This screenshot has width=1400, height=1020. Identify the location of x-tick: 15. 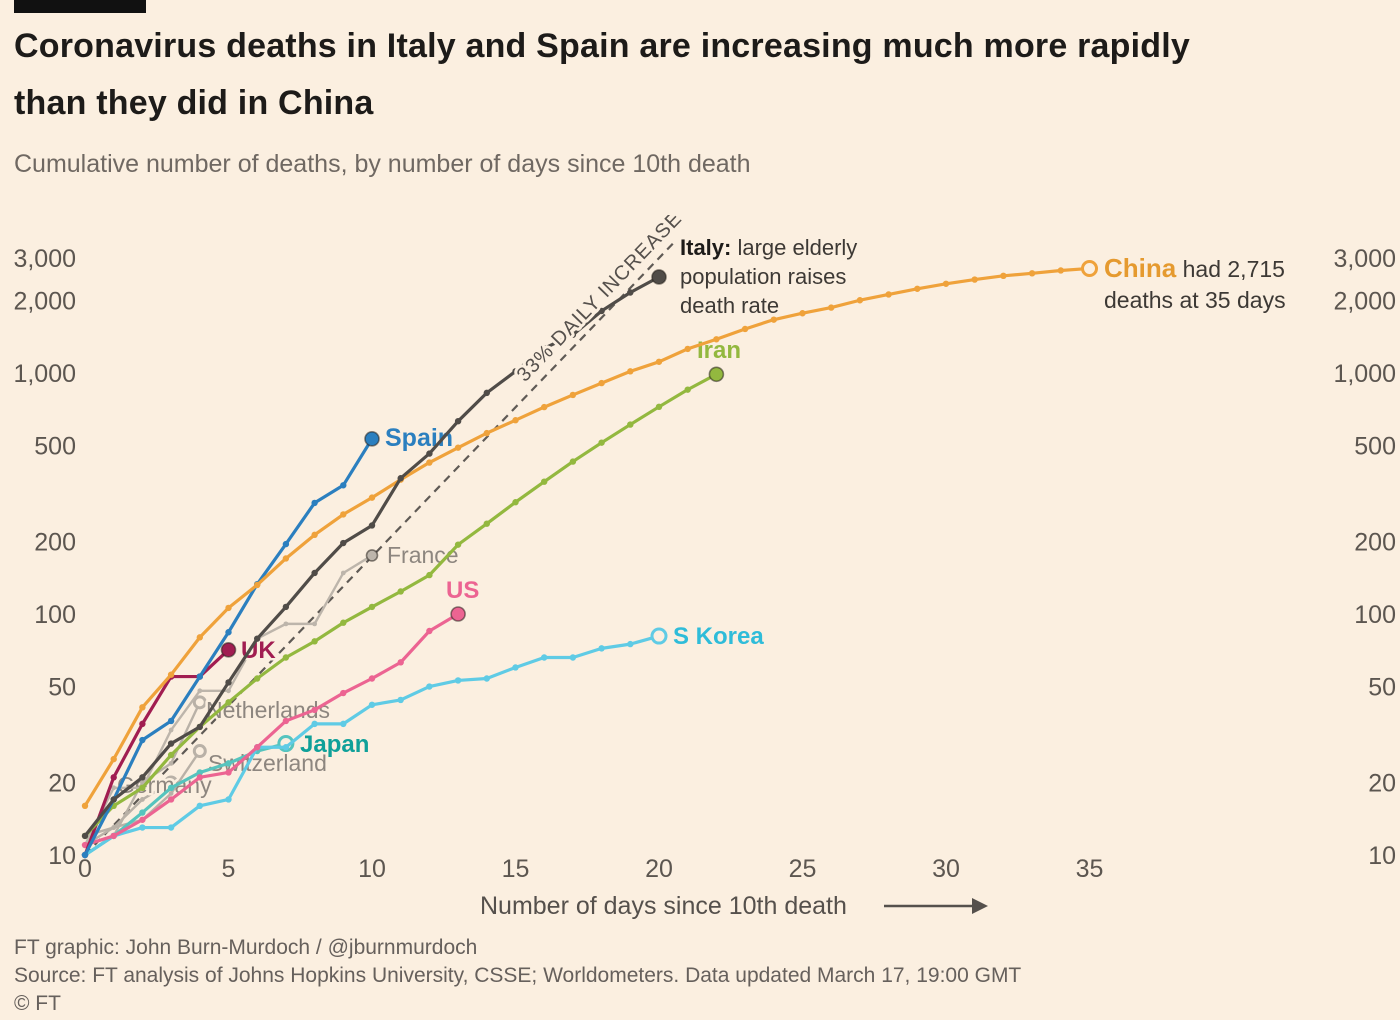
(516, 869).